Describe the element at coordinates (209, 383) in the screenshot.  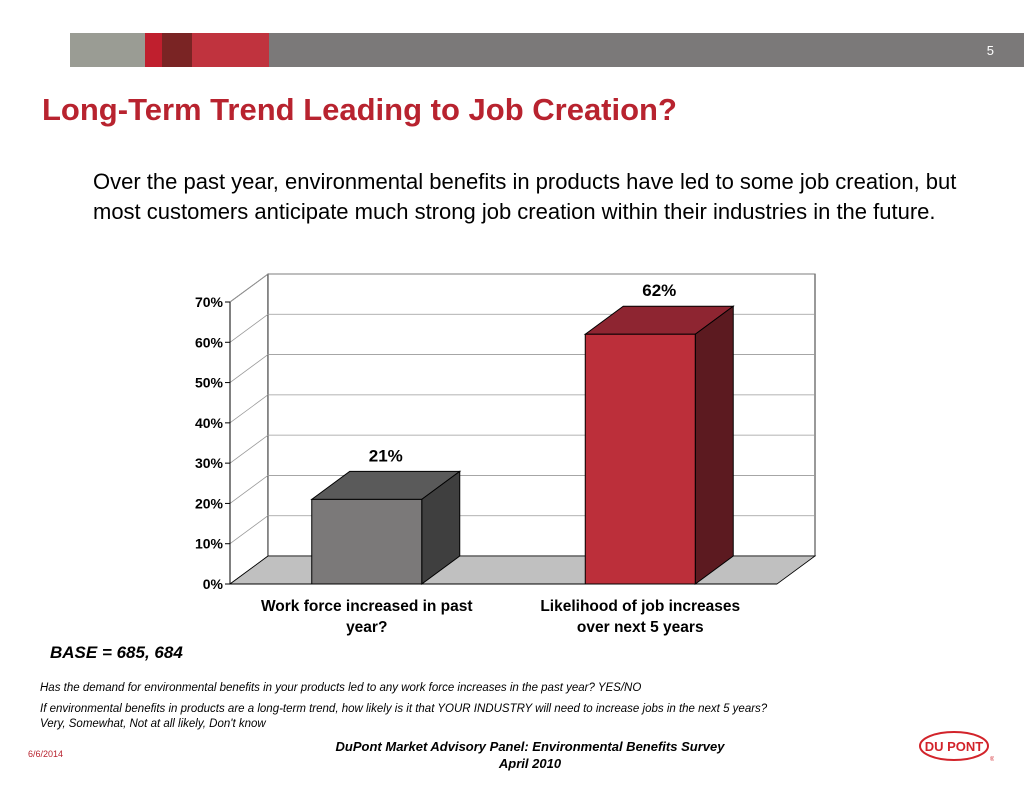
I see `y-tick-label: 50%` at that location.